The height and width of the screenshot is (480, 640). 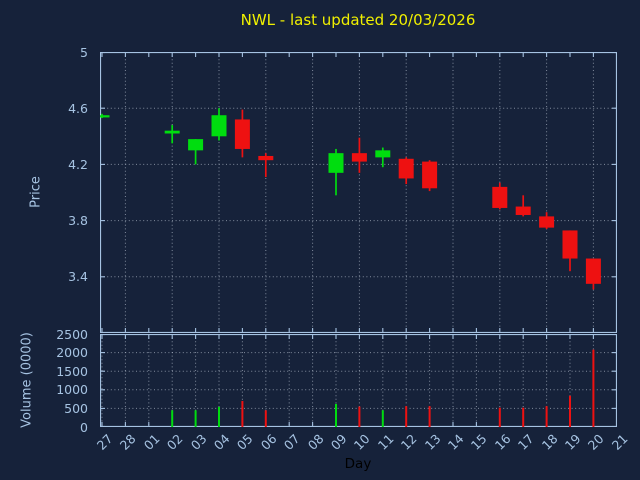 I want to click on day-tick-label: 21, so click(x=619, y=442).